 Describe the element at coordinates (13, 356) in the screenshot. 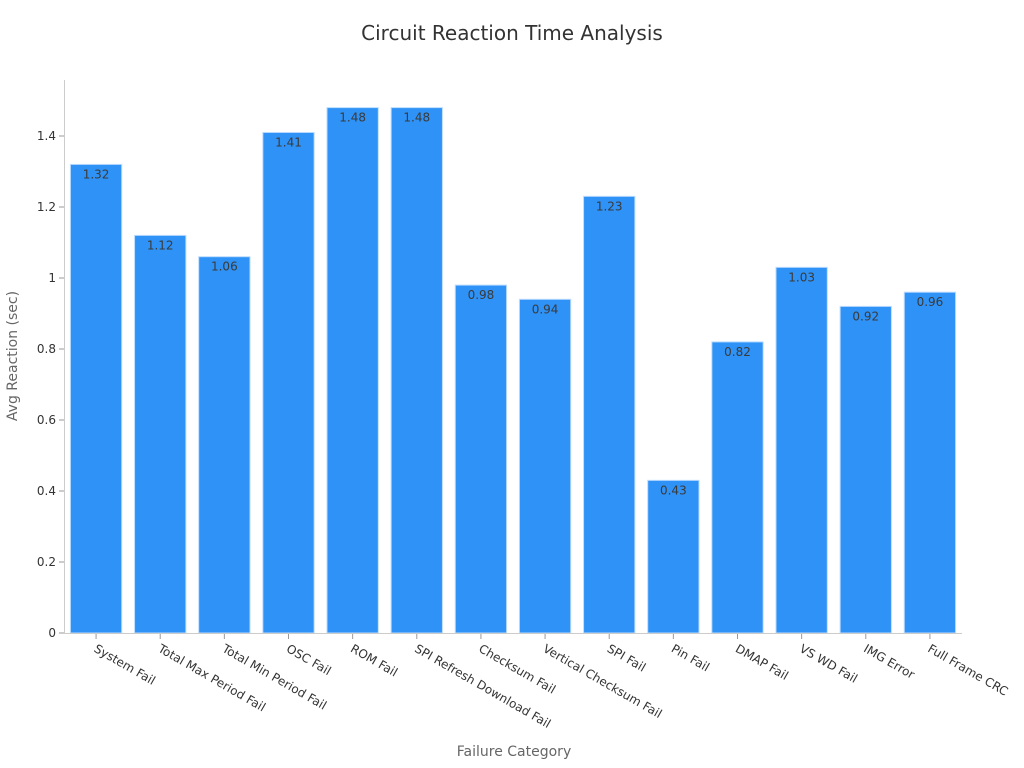

I see `y-axis-title: Avg Reaction (sec)` at that location.